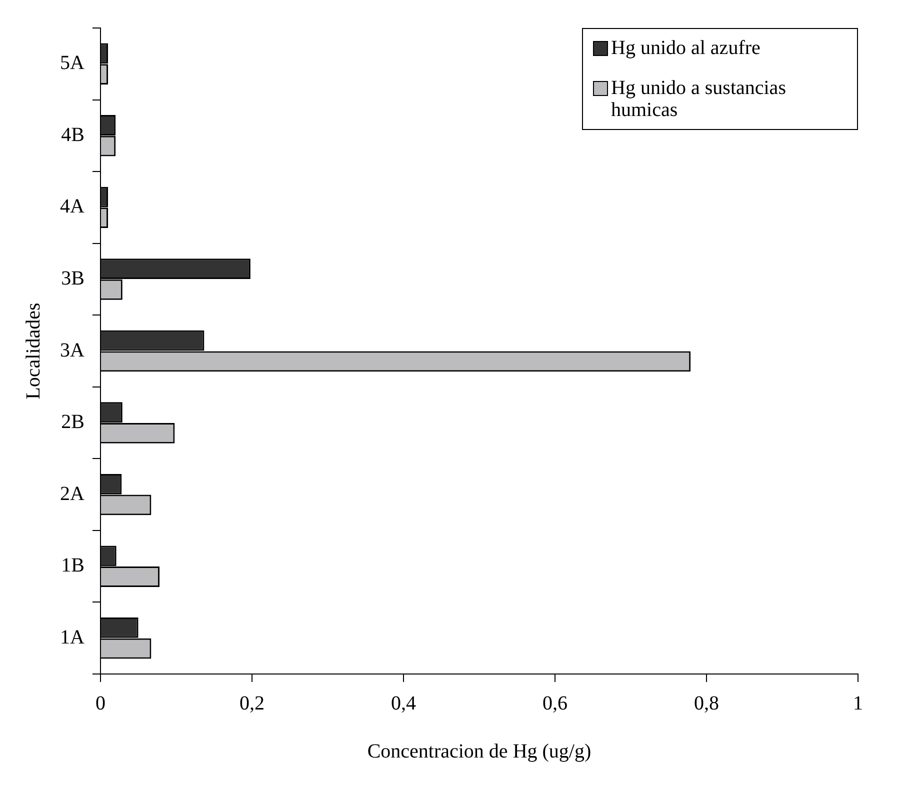 The image size is (919, 791). What do you see at coordinates (858, 703) in the screenshot?
I see `x-tick-label: 1` at bounding box center [858, 703].